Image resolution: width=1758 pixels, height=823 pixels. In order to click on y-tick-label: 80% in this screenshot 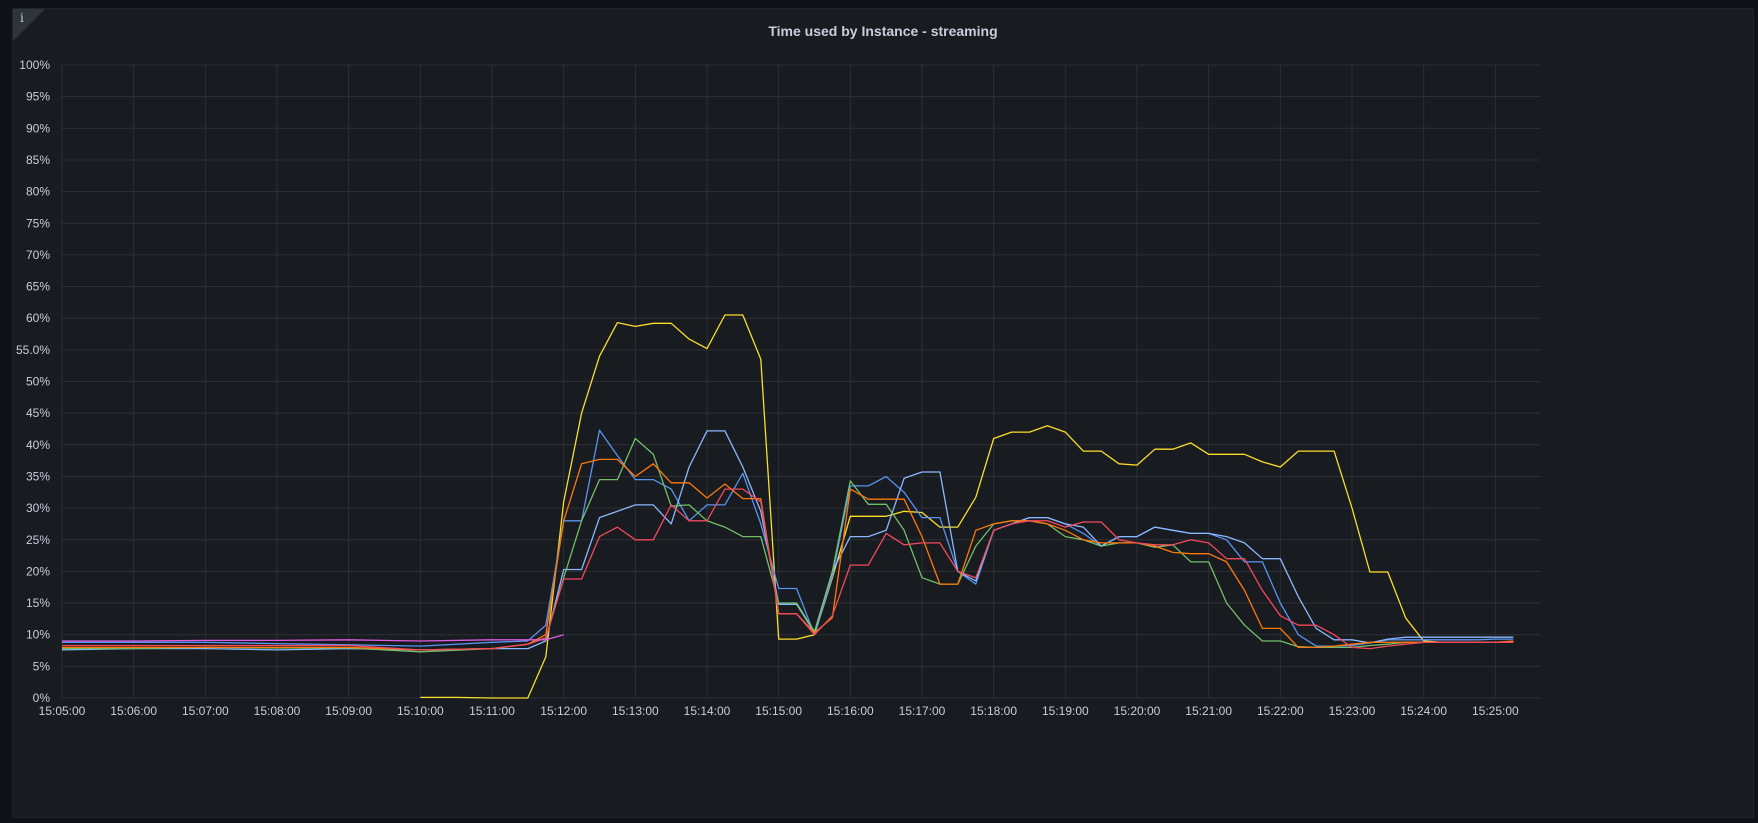, I will do `click(38, 192)`.